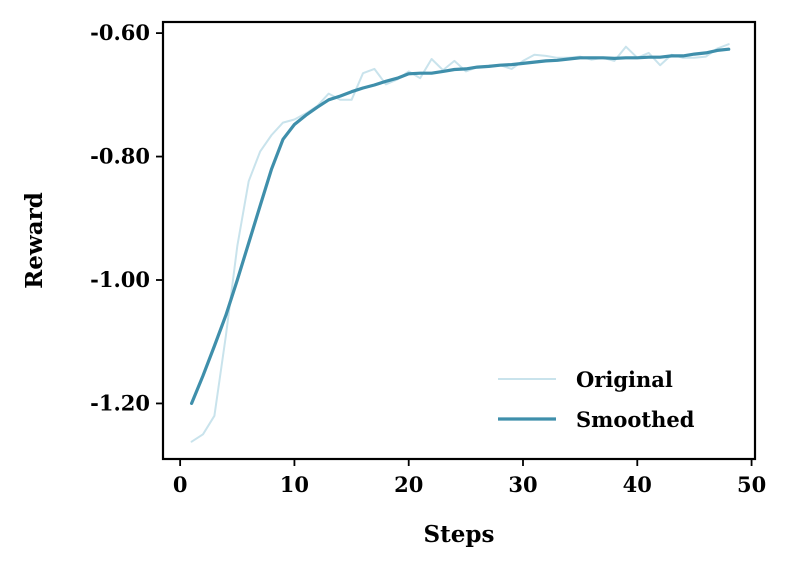  Describe the element at coordinates (635, 419) in the screenshot. I see `legend-label-smoothed: Smoothed` at that location.